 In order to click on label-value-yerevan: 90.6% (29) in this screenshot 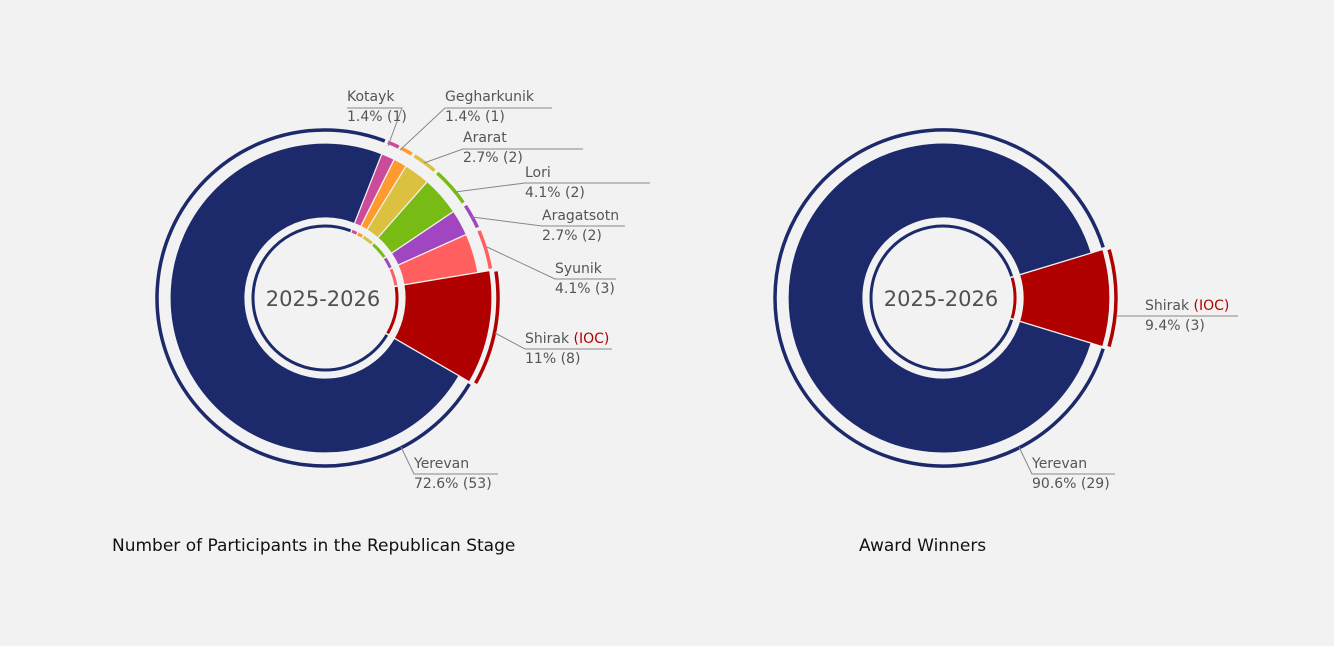, I will do `click(1071, 484)`.